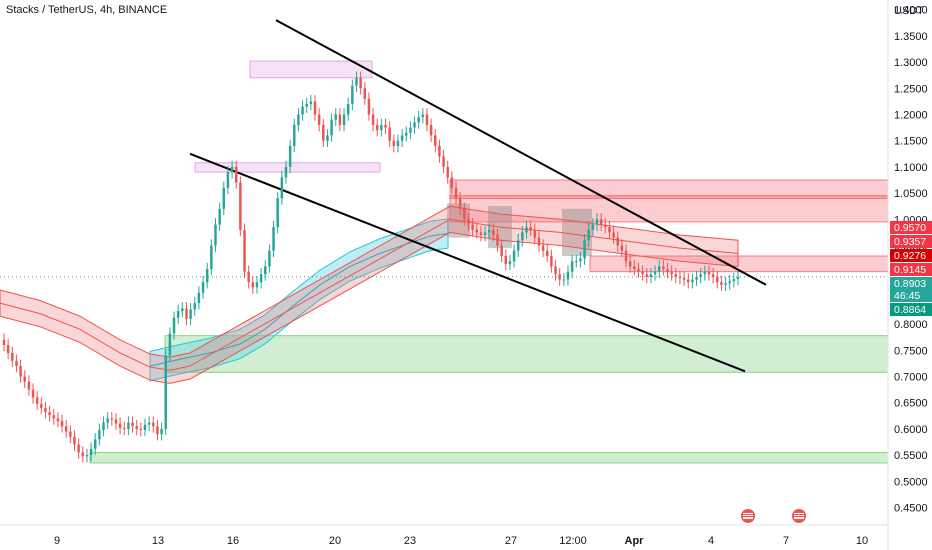 This screenshot has height=550, width=932. Describe the element at coordinates (911, 194) in the screenshot. I see `y-tick-label: 1.0500` at that location.